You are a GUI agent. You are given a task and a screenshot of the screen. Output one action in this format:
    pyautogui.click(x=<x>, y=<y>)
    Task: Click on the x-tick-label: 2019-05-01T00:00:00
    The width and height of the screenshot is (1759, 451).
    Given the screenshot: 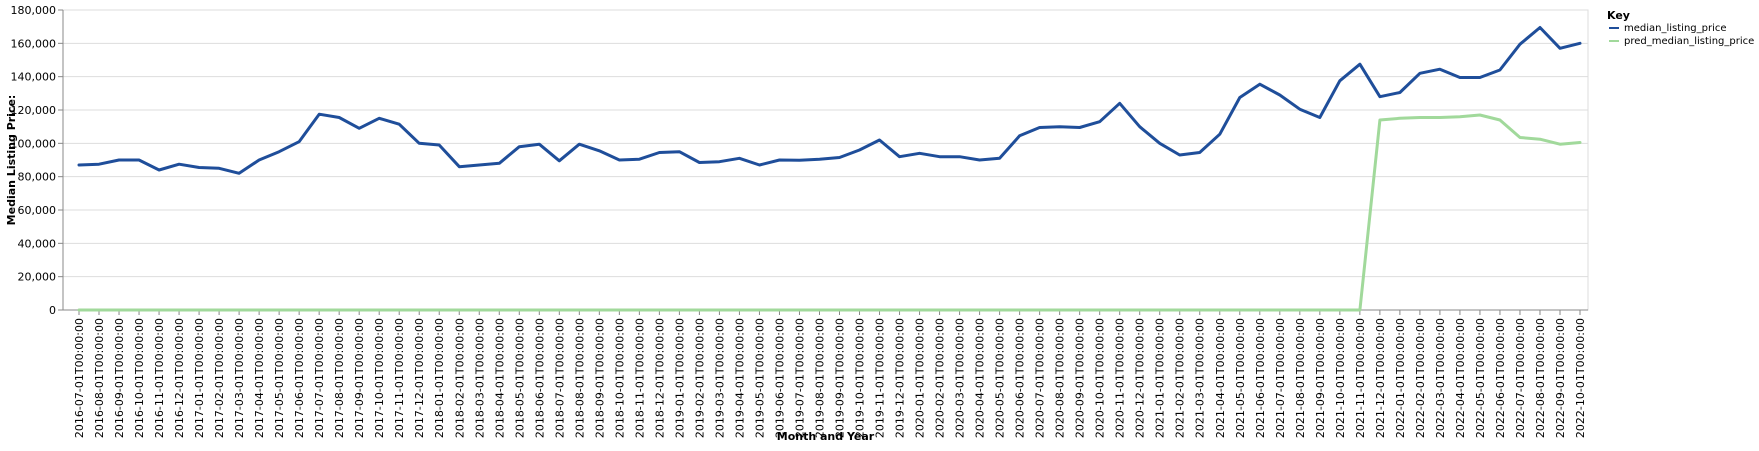 What is the action you would take?
    pyautogui.click(x=759, y=378)
    